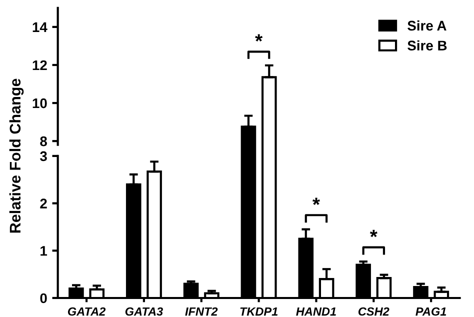  I want to click on y-tick-label: 3, so click(43, 156).